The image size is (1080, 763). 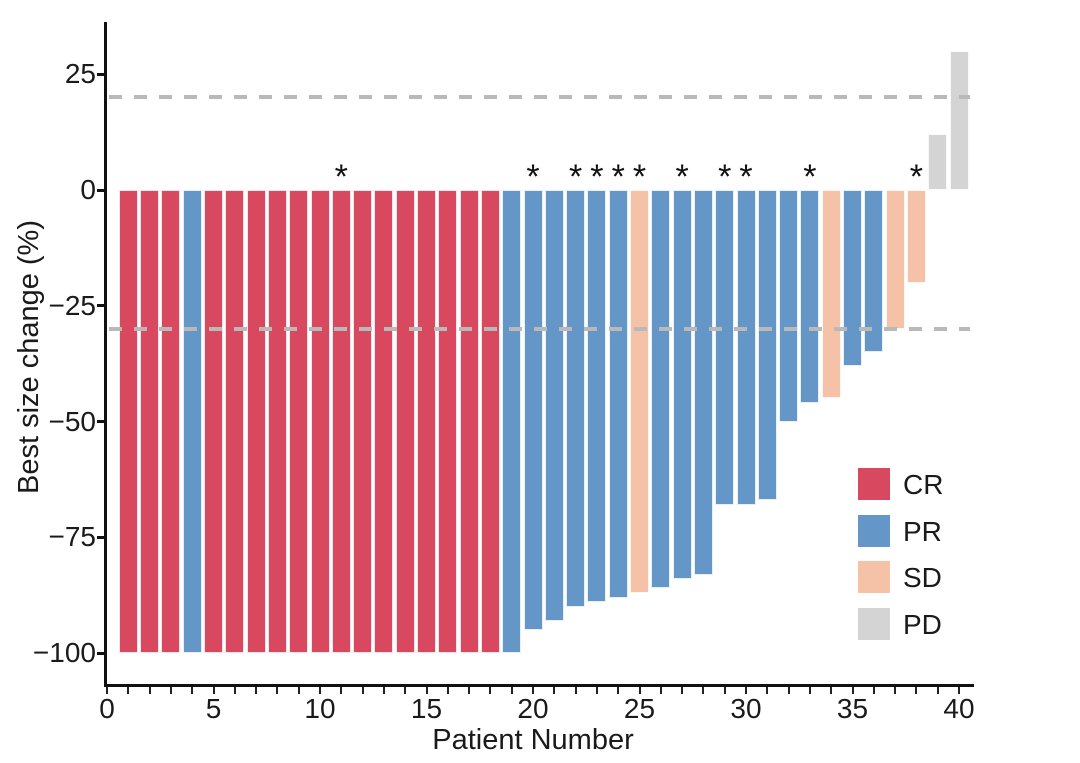 What do you see at coordinates (72, 421) in the screenshot?
I see `y-tick-label--50: −50` at bounding box center [72, 421].